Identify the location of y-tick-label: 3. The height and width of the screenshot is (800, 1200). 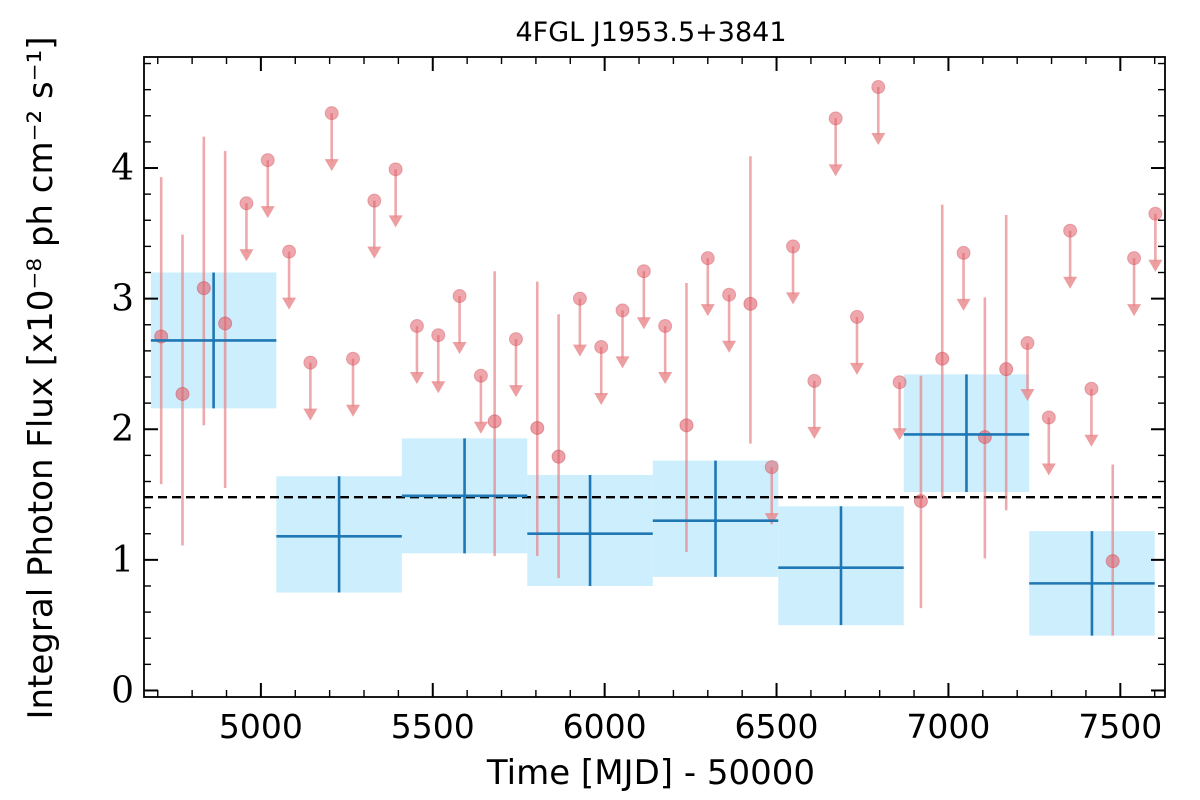
(122, 299).